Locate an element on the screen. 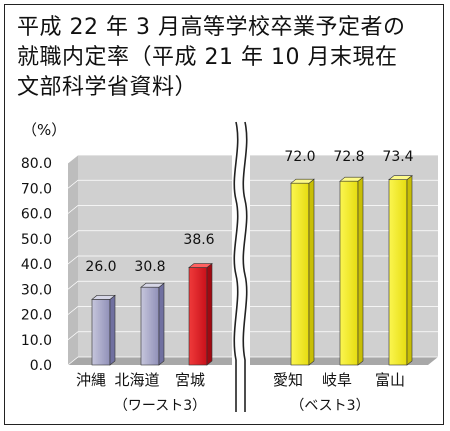  value-label: 38.6 is located at coordinates (198, 240).